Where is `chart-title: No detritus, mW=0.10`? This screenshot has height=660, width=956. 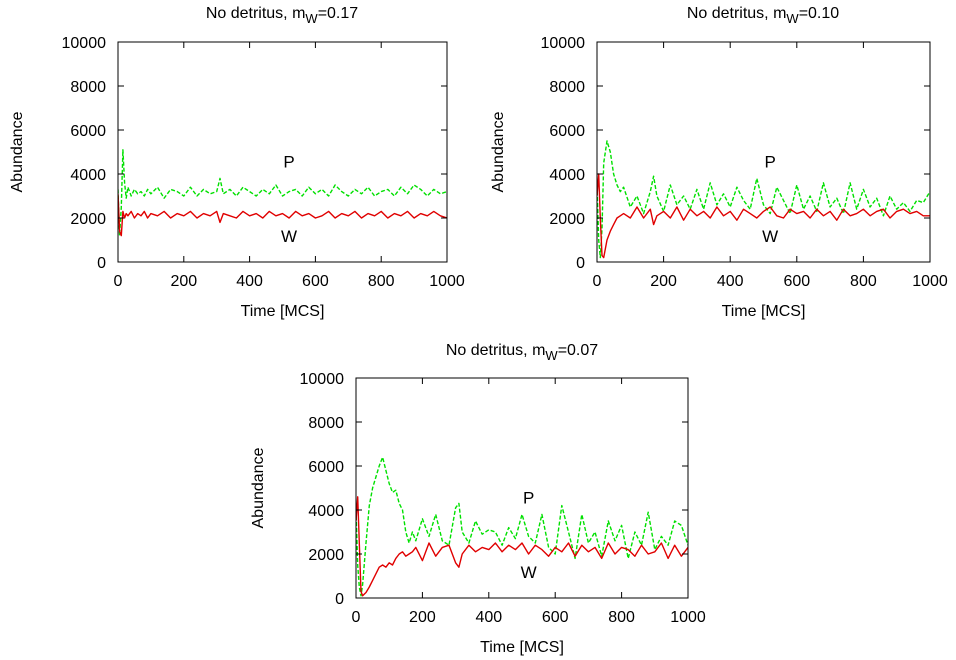 chart-title: No detritus, mW=0.10 is located at coordinates (763, 15).